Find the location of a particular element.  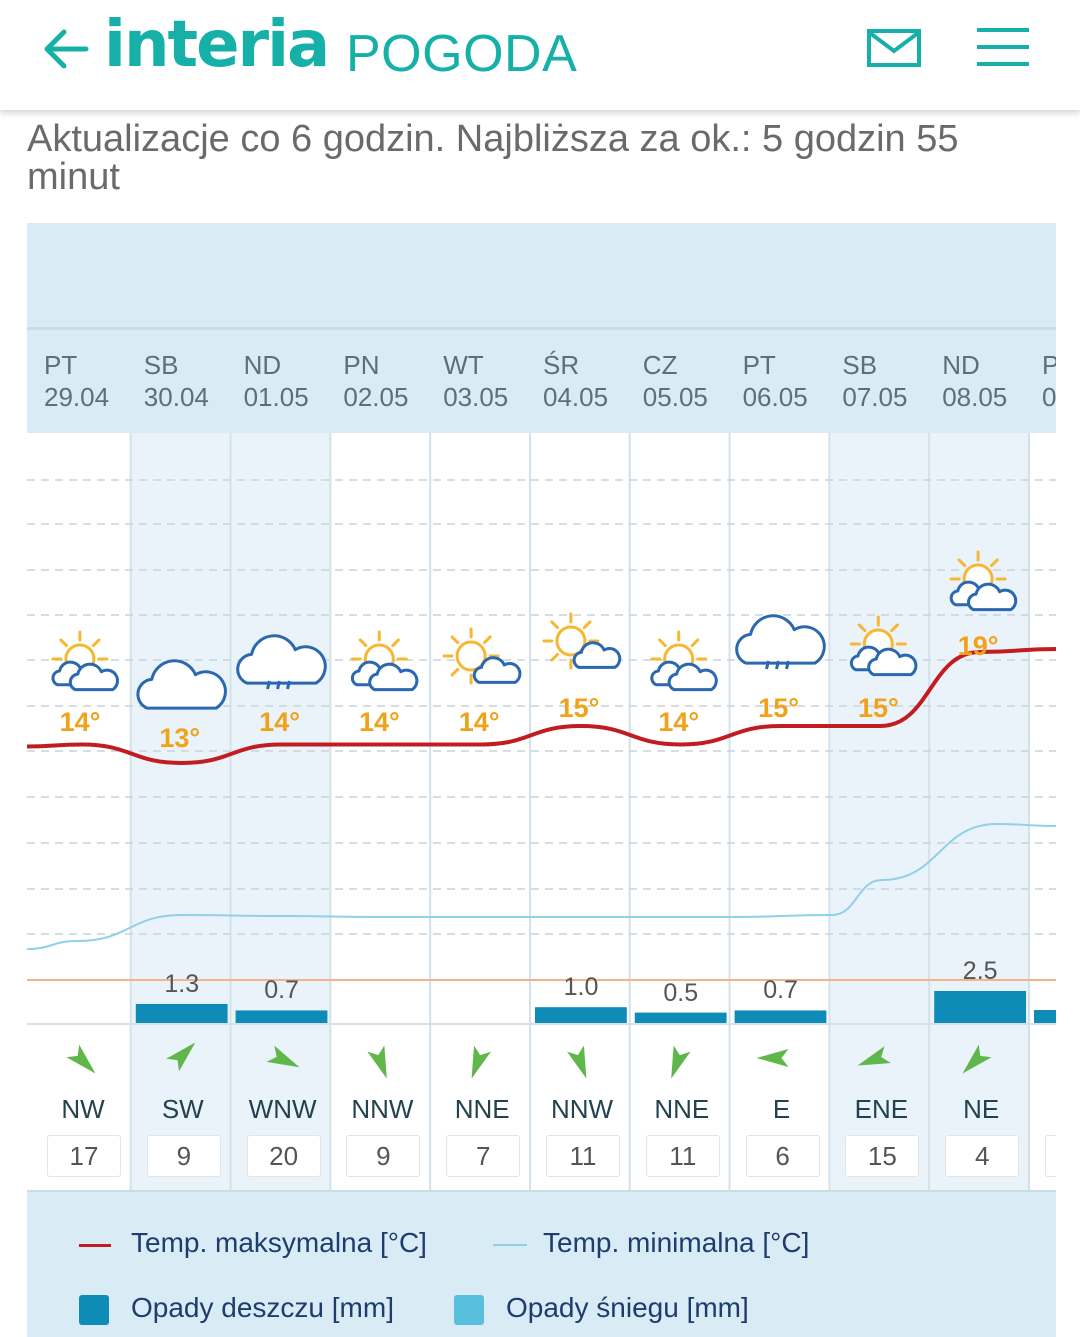

temp-label: 19° is located at coordinates (978, 646).